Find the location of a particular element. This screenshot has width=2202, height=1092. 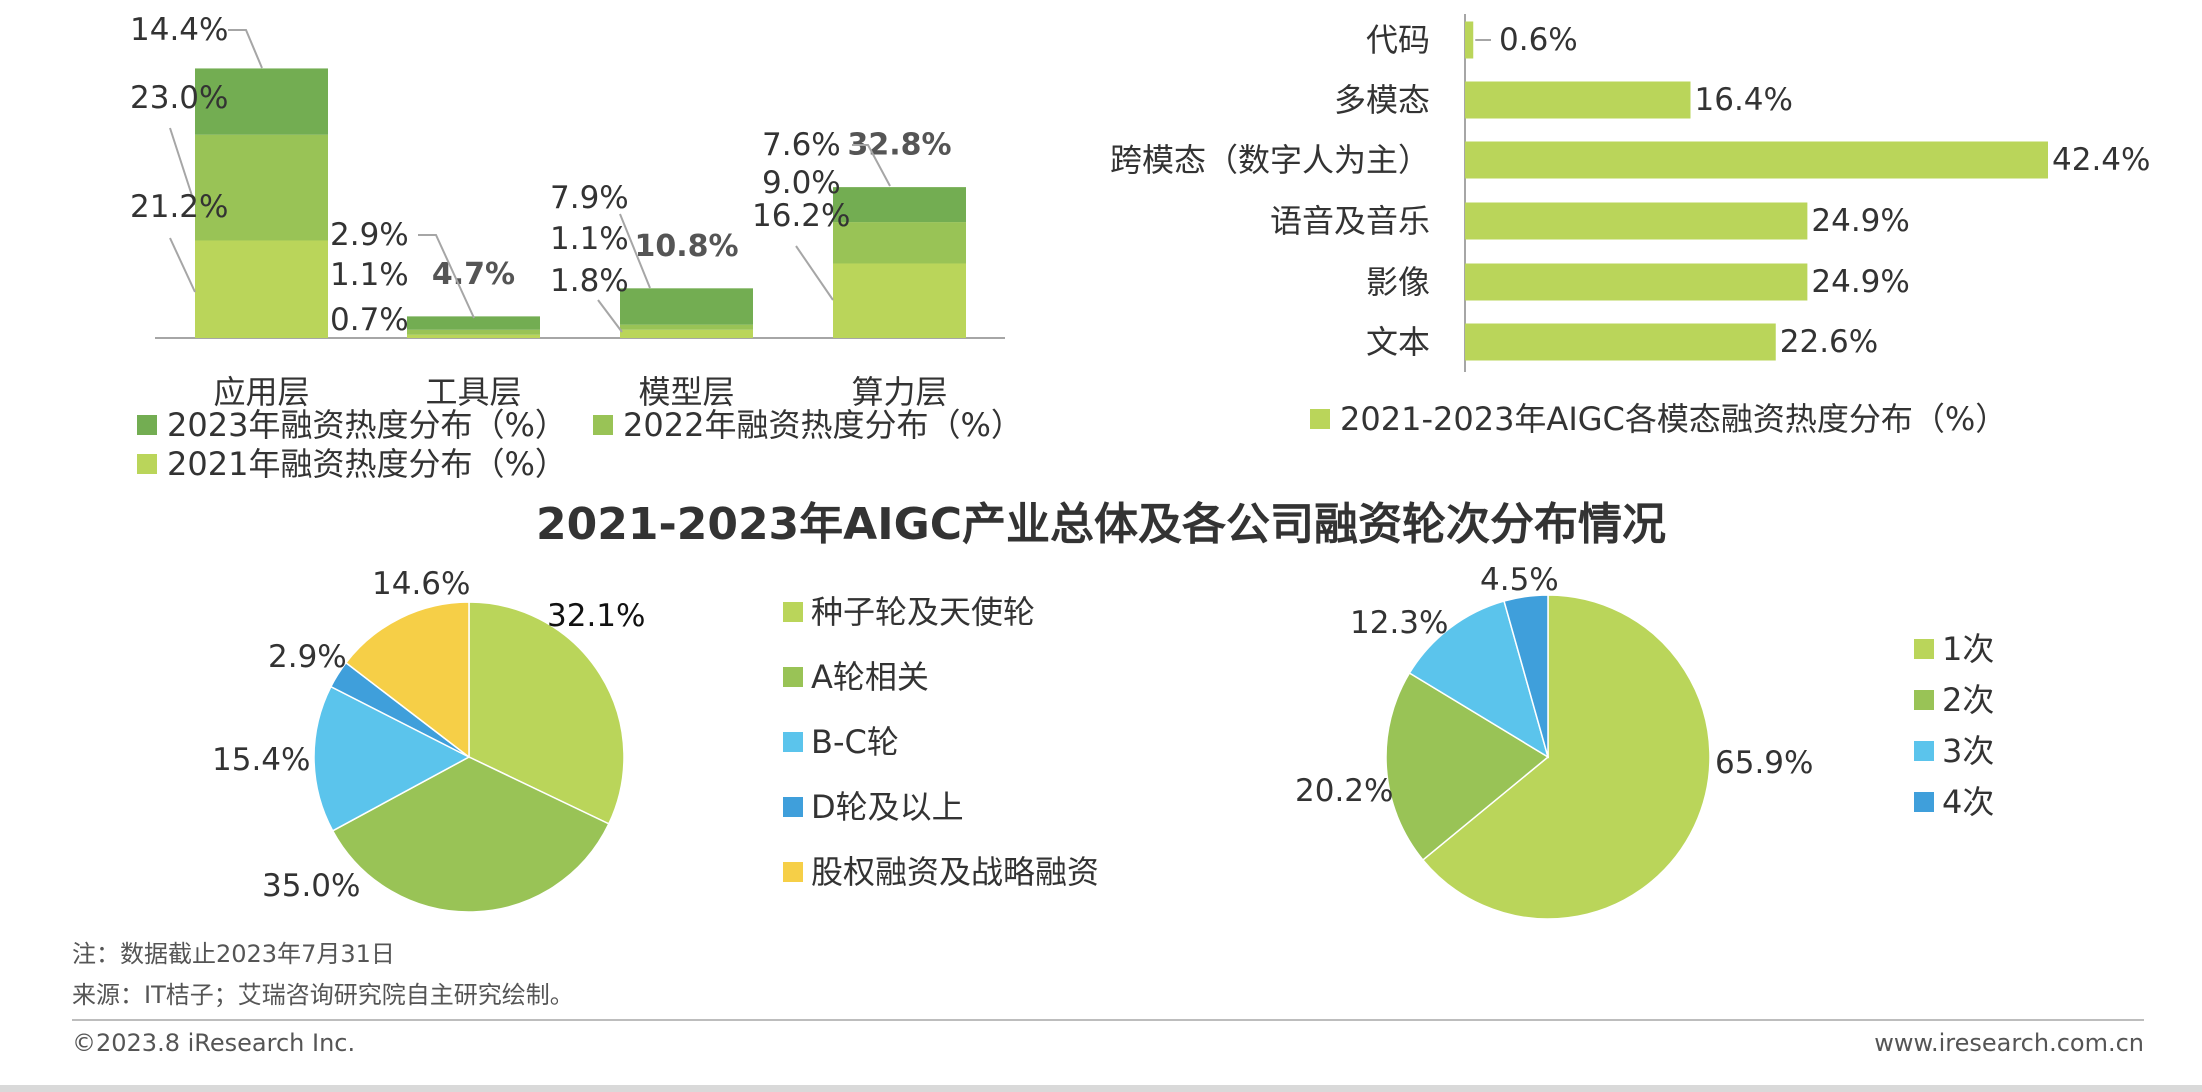

slice-value-label: 20.2% is located at coordinates (1344, 791).